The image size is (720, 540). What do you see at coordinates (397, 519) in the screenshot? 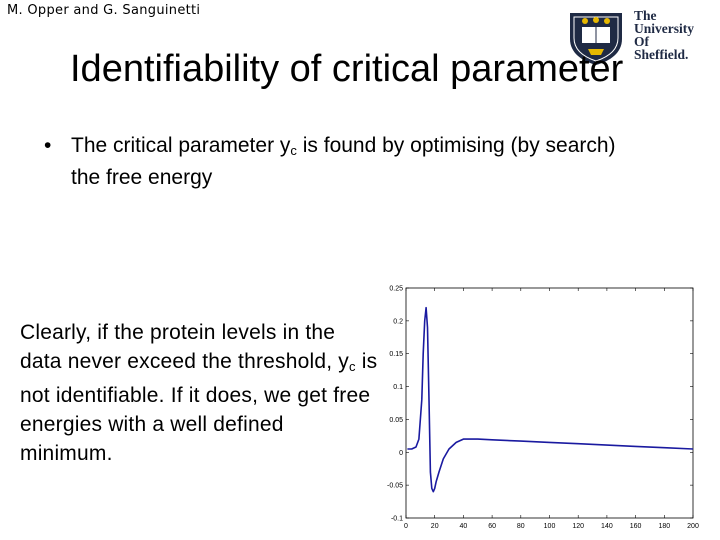
I see `y-tick-label: -0.1` at bounding box center [397, 519].